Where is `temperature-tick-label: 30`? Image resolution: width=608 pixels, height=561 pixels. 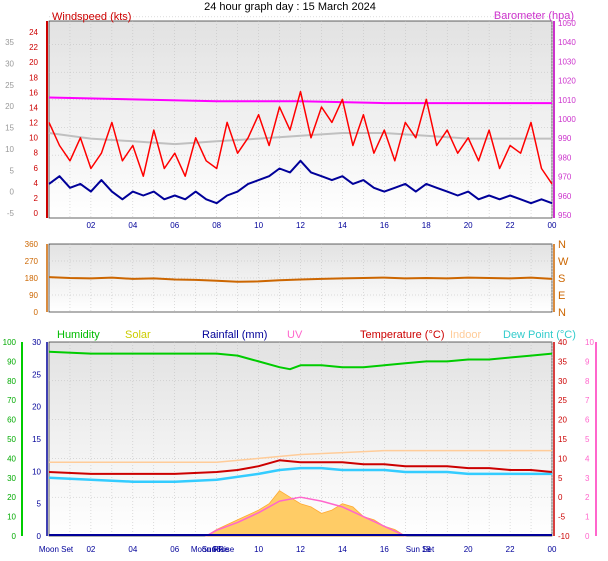 temperature-tick-label: 30 is located at coordinates (562, 381).